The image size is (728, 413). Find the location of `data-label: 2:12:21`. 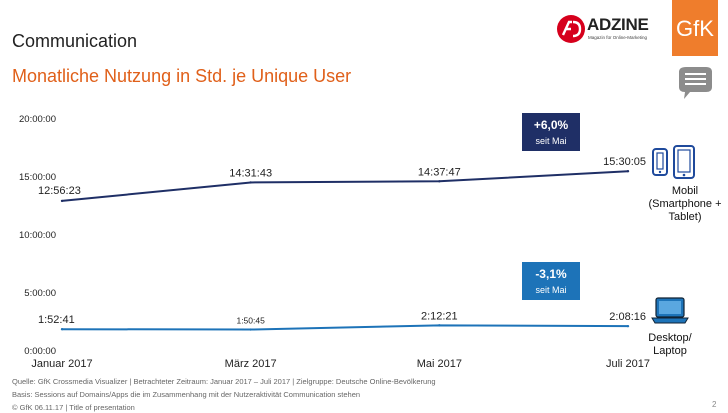

data-label: 2:12:21 is located at coordinates (439, 316).